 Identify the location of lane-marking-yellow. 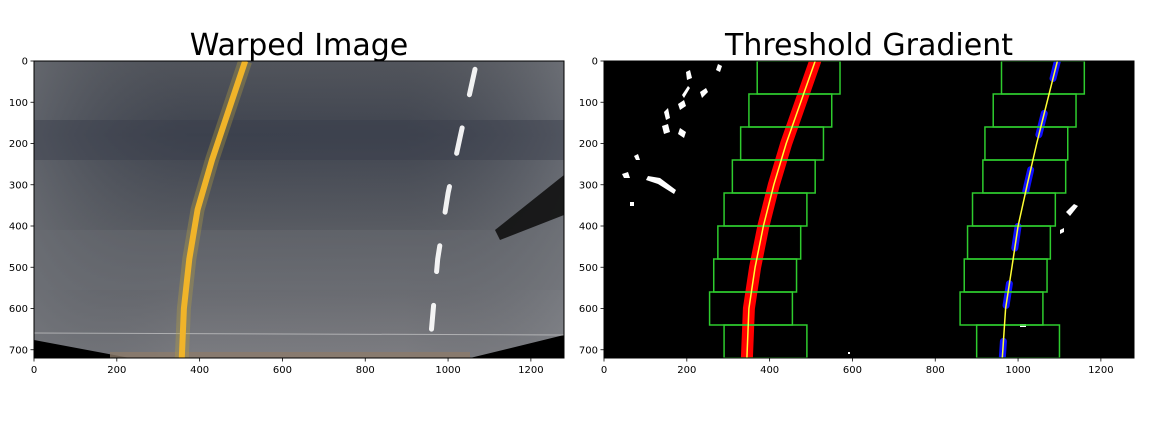
(213, 209).